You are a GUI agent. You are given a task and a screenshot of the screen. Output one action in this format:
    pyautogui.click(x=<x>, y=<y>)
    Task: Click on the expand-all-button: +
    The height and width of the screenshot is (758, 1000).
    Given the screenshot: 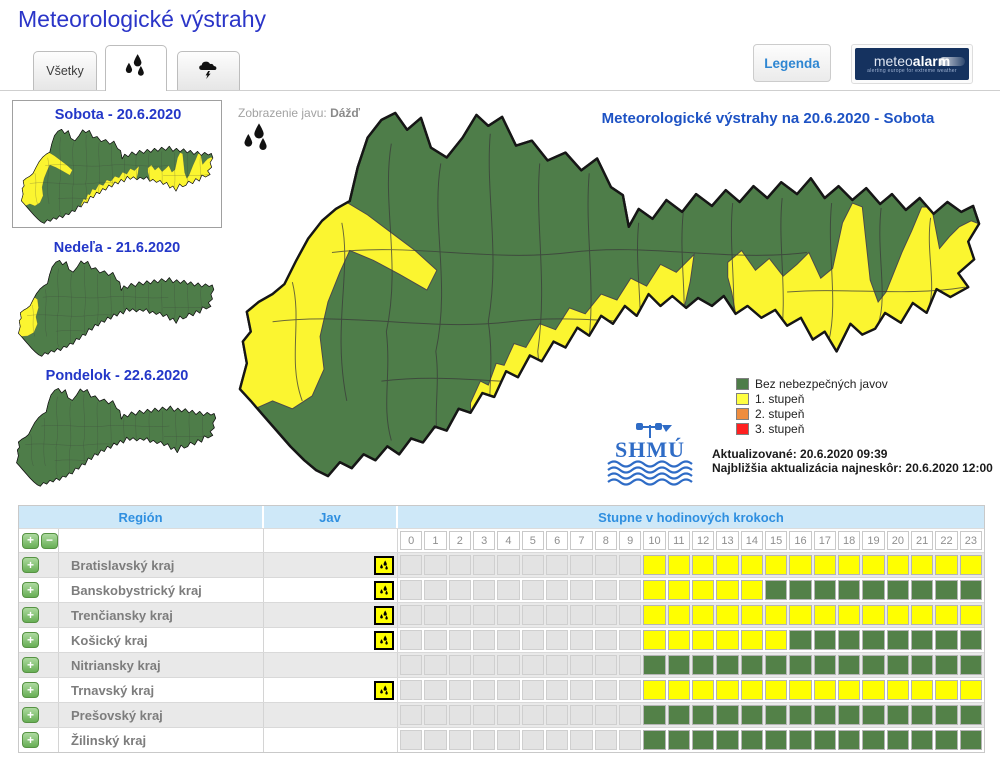 What is the action you would take?
    pyautogui.click(x=30, y=540)
    